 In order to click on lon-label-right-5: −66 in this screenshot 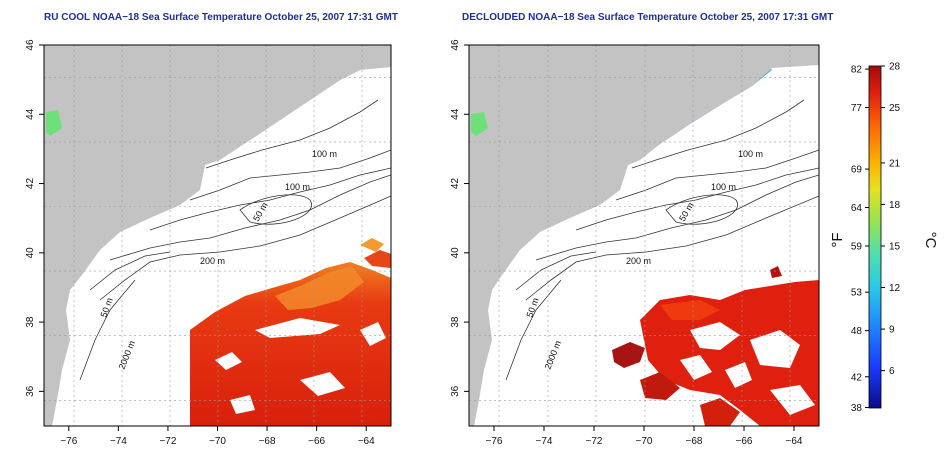, I will do `click(744, 441)`.